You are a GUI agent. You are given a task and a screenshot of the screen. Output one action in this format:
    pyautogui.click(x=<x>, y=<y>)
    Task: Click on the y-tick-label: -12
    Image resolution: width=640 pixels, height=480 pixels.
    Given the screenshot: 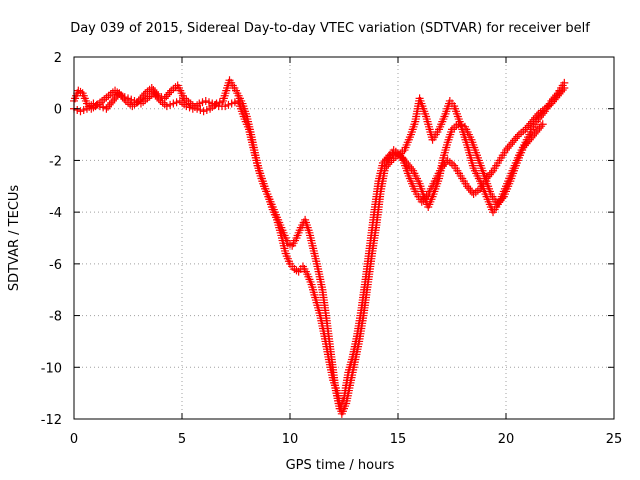 What is the action you would take?
    pyautogui.click(x=51, y=420)
    